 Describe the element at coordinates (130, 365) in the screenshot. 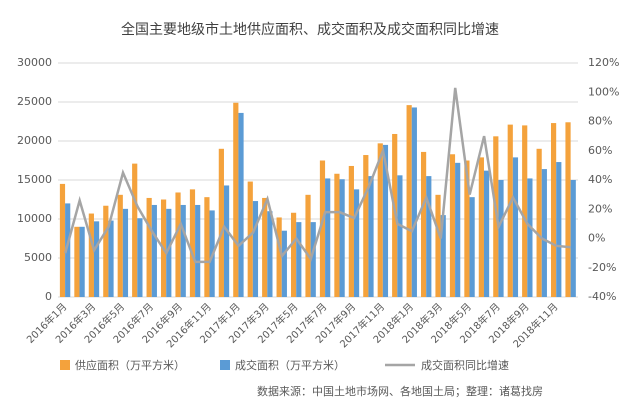

I see `legend-label: 供应面积（万平方米）` at that location.